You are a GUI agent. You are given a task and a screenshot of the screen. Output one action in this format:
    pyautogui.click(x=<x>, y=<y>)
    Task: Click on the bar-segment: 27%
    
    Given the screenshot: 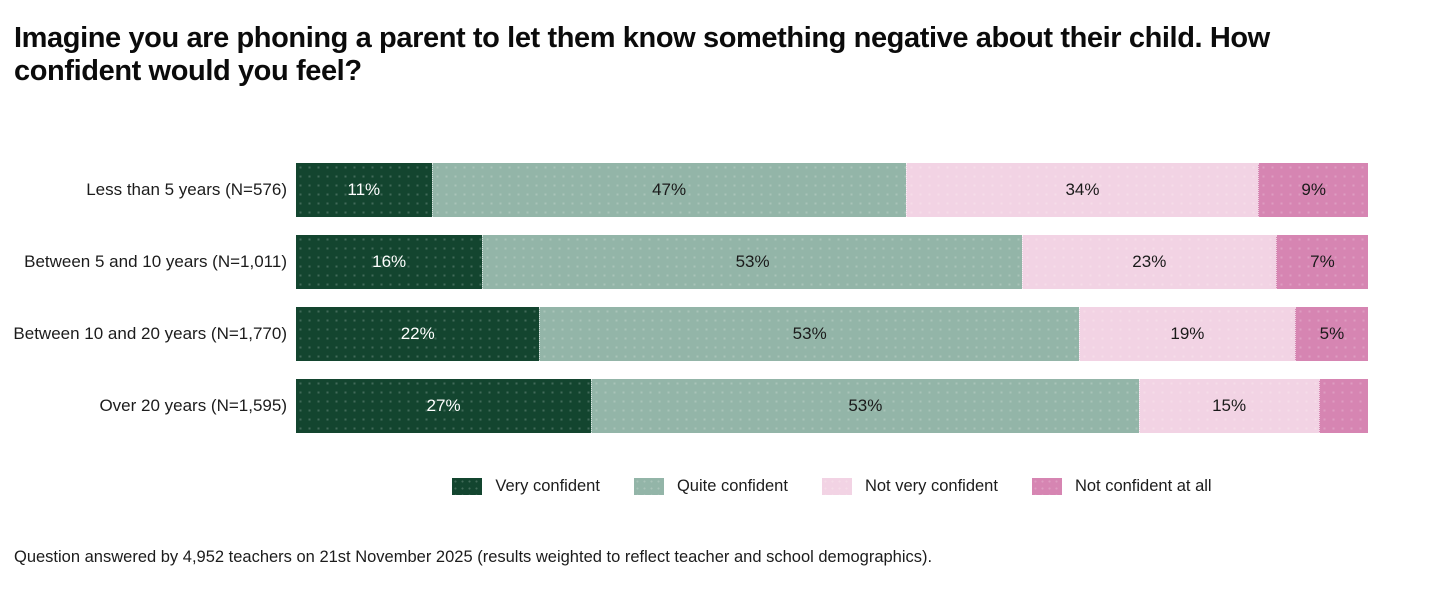 What is the action you would take?
    pyautogui.click(x=444, y=406)
    